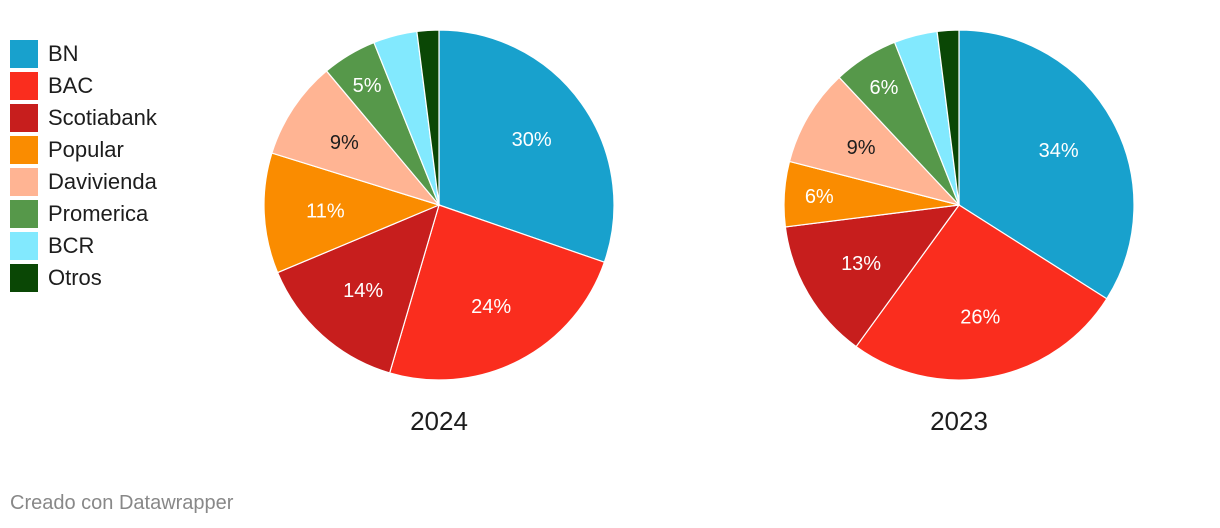 Image resolution: width=1220 pixels, height=528 pixels. Describe the element at coordinates (344, 143) in the screenshot. I see `slice-label-davivienda-2024: 9%` at that location.